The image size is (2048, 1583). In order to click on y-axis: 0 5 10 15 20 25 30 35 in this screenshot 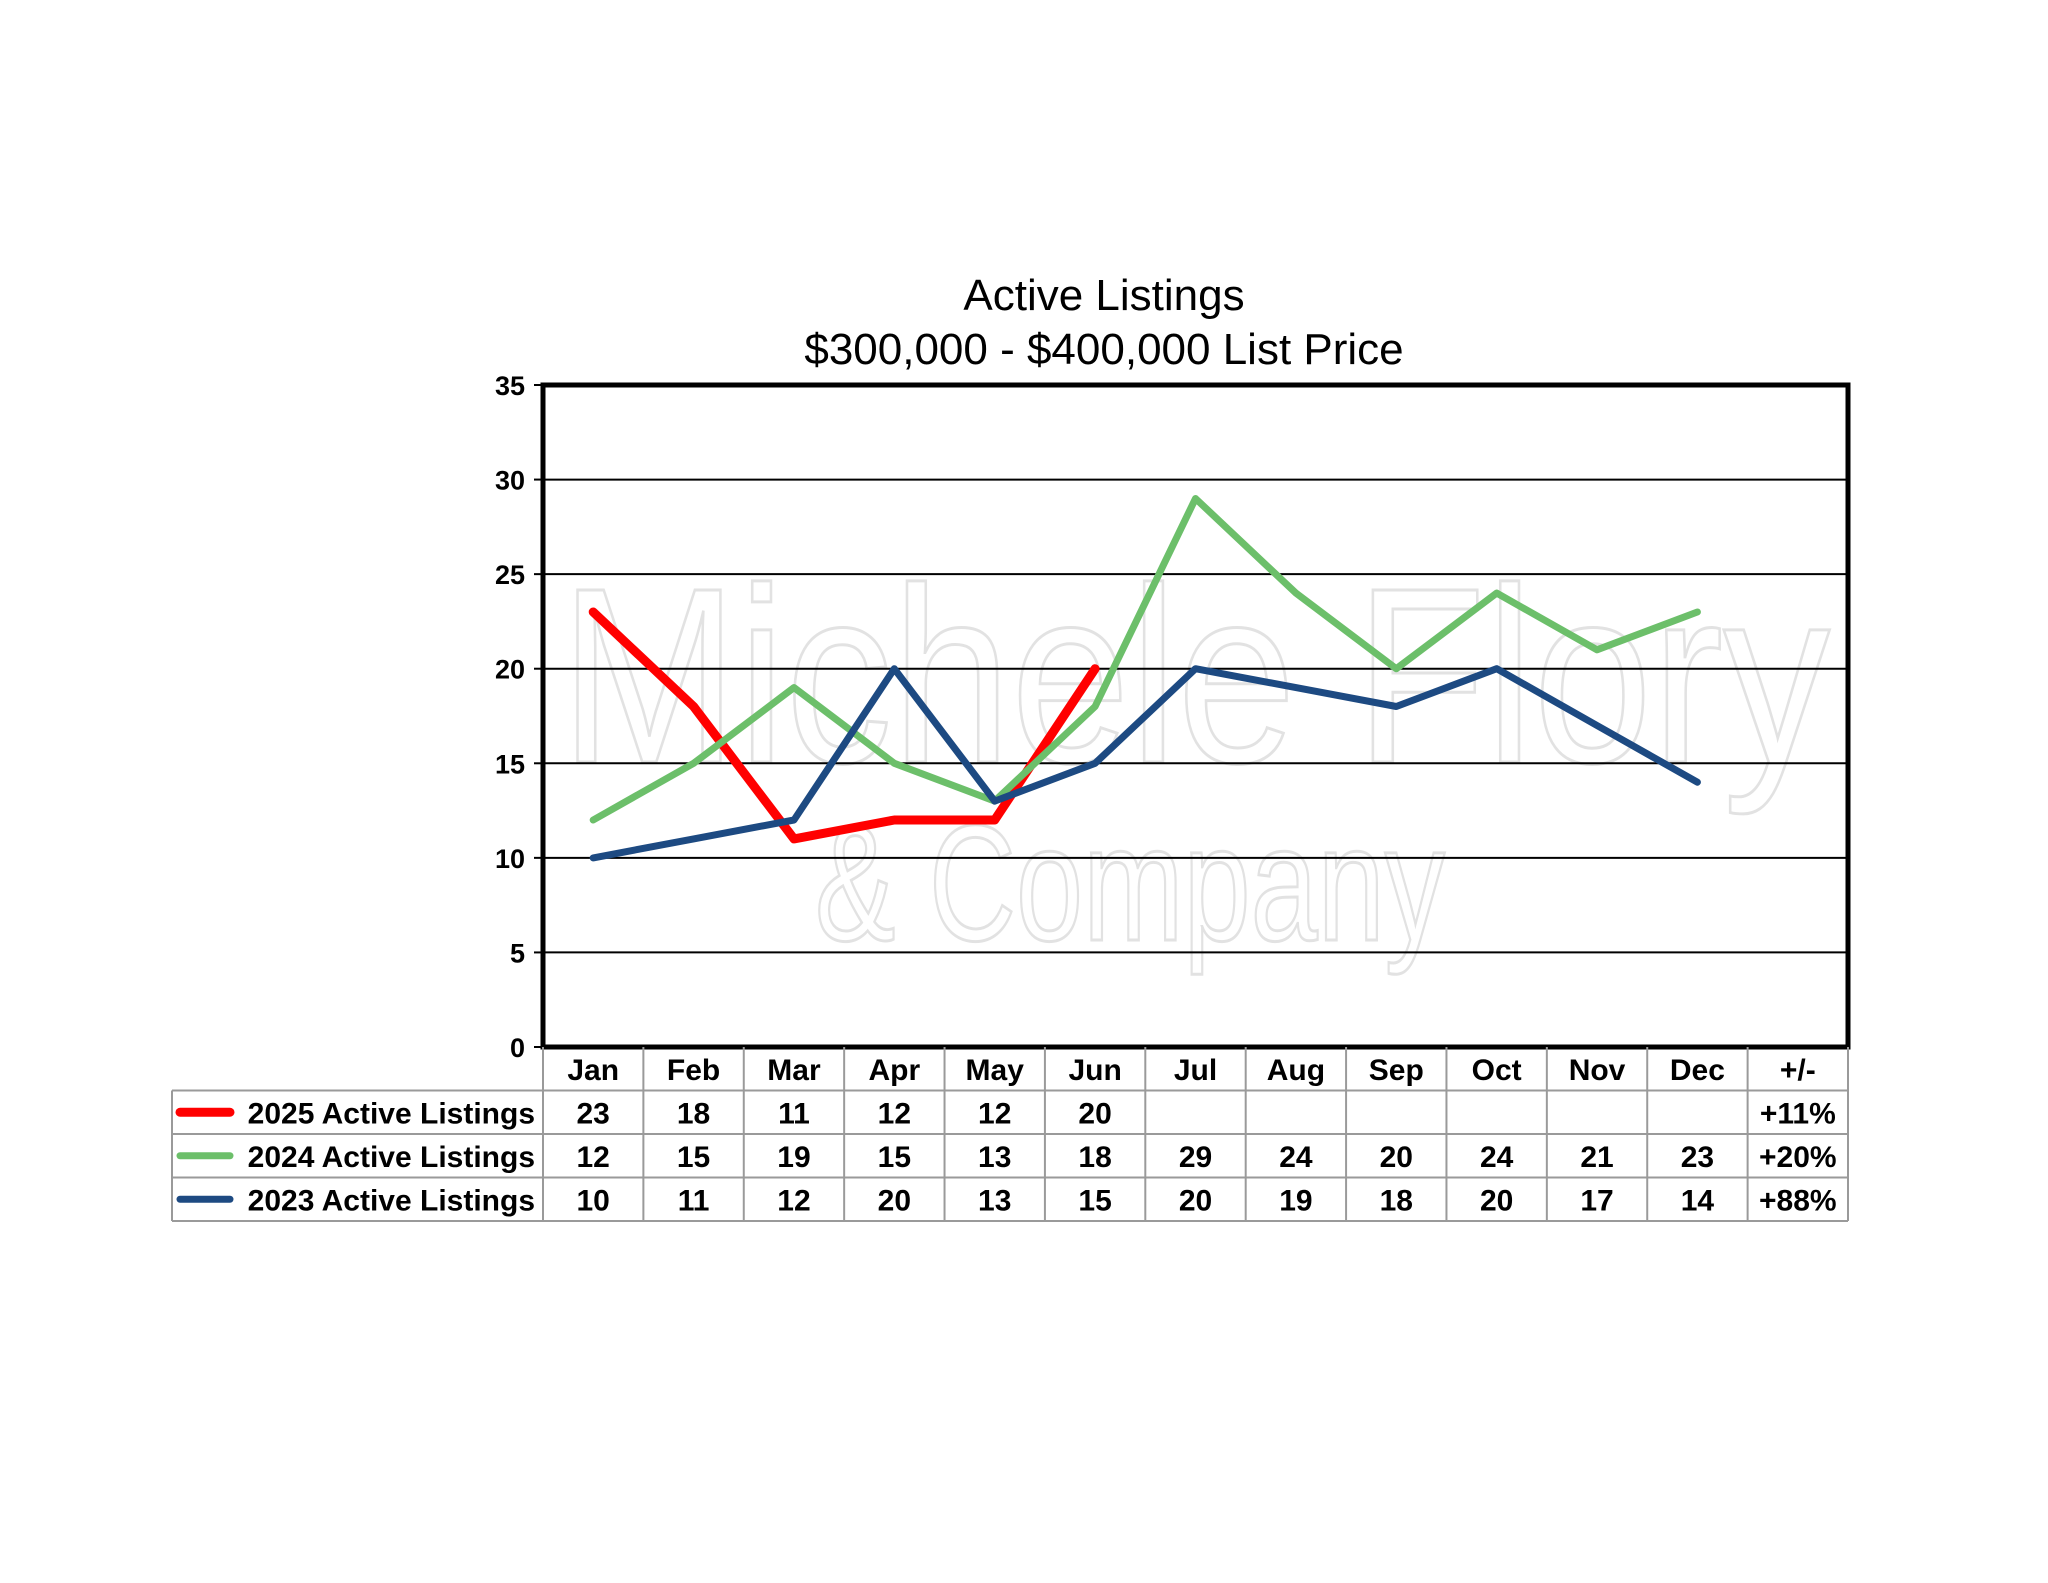, I will do `click(519, 717)`.